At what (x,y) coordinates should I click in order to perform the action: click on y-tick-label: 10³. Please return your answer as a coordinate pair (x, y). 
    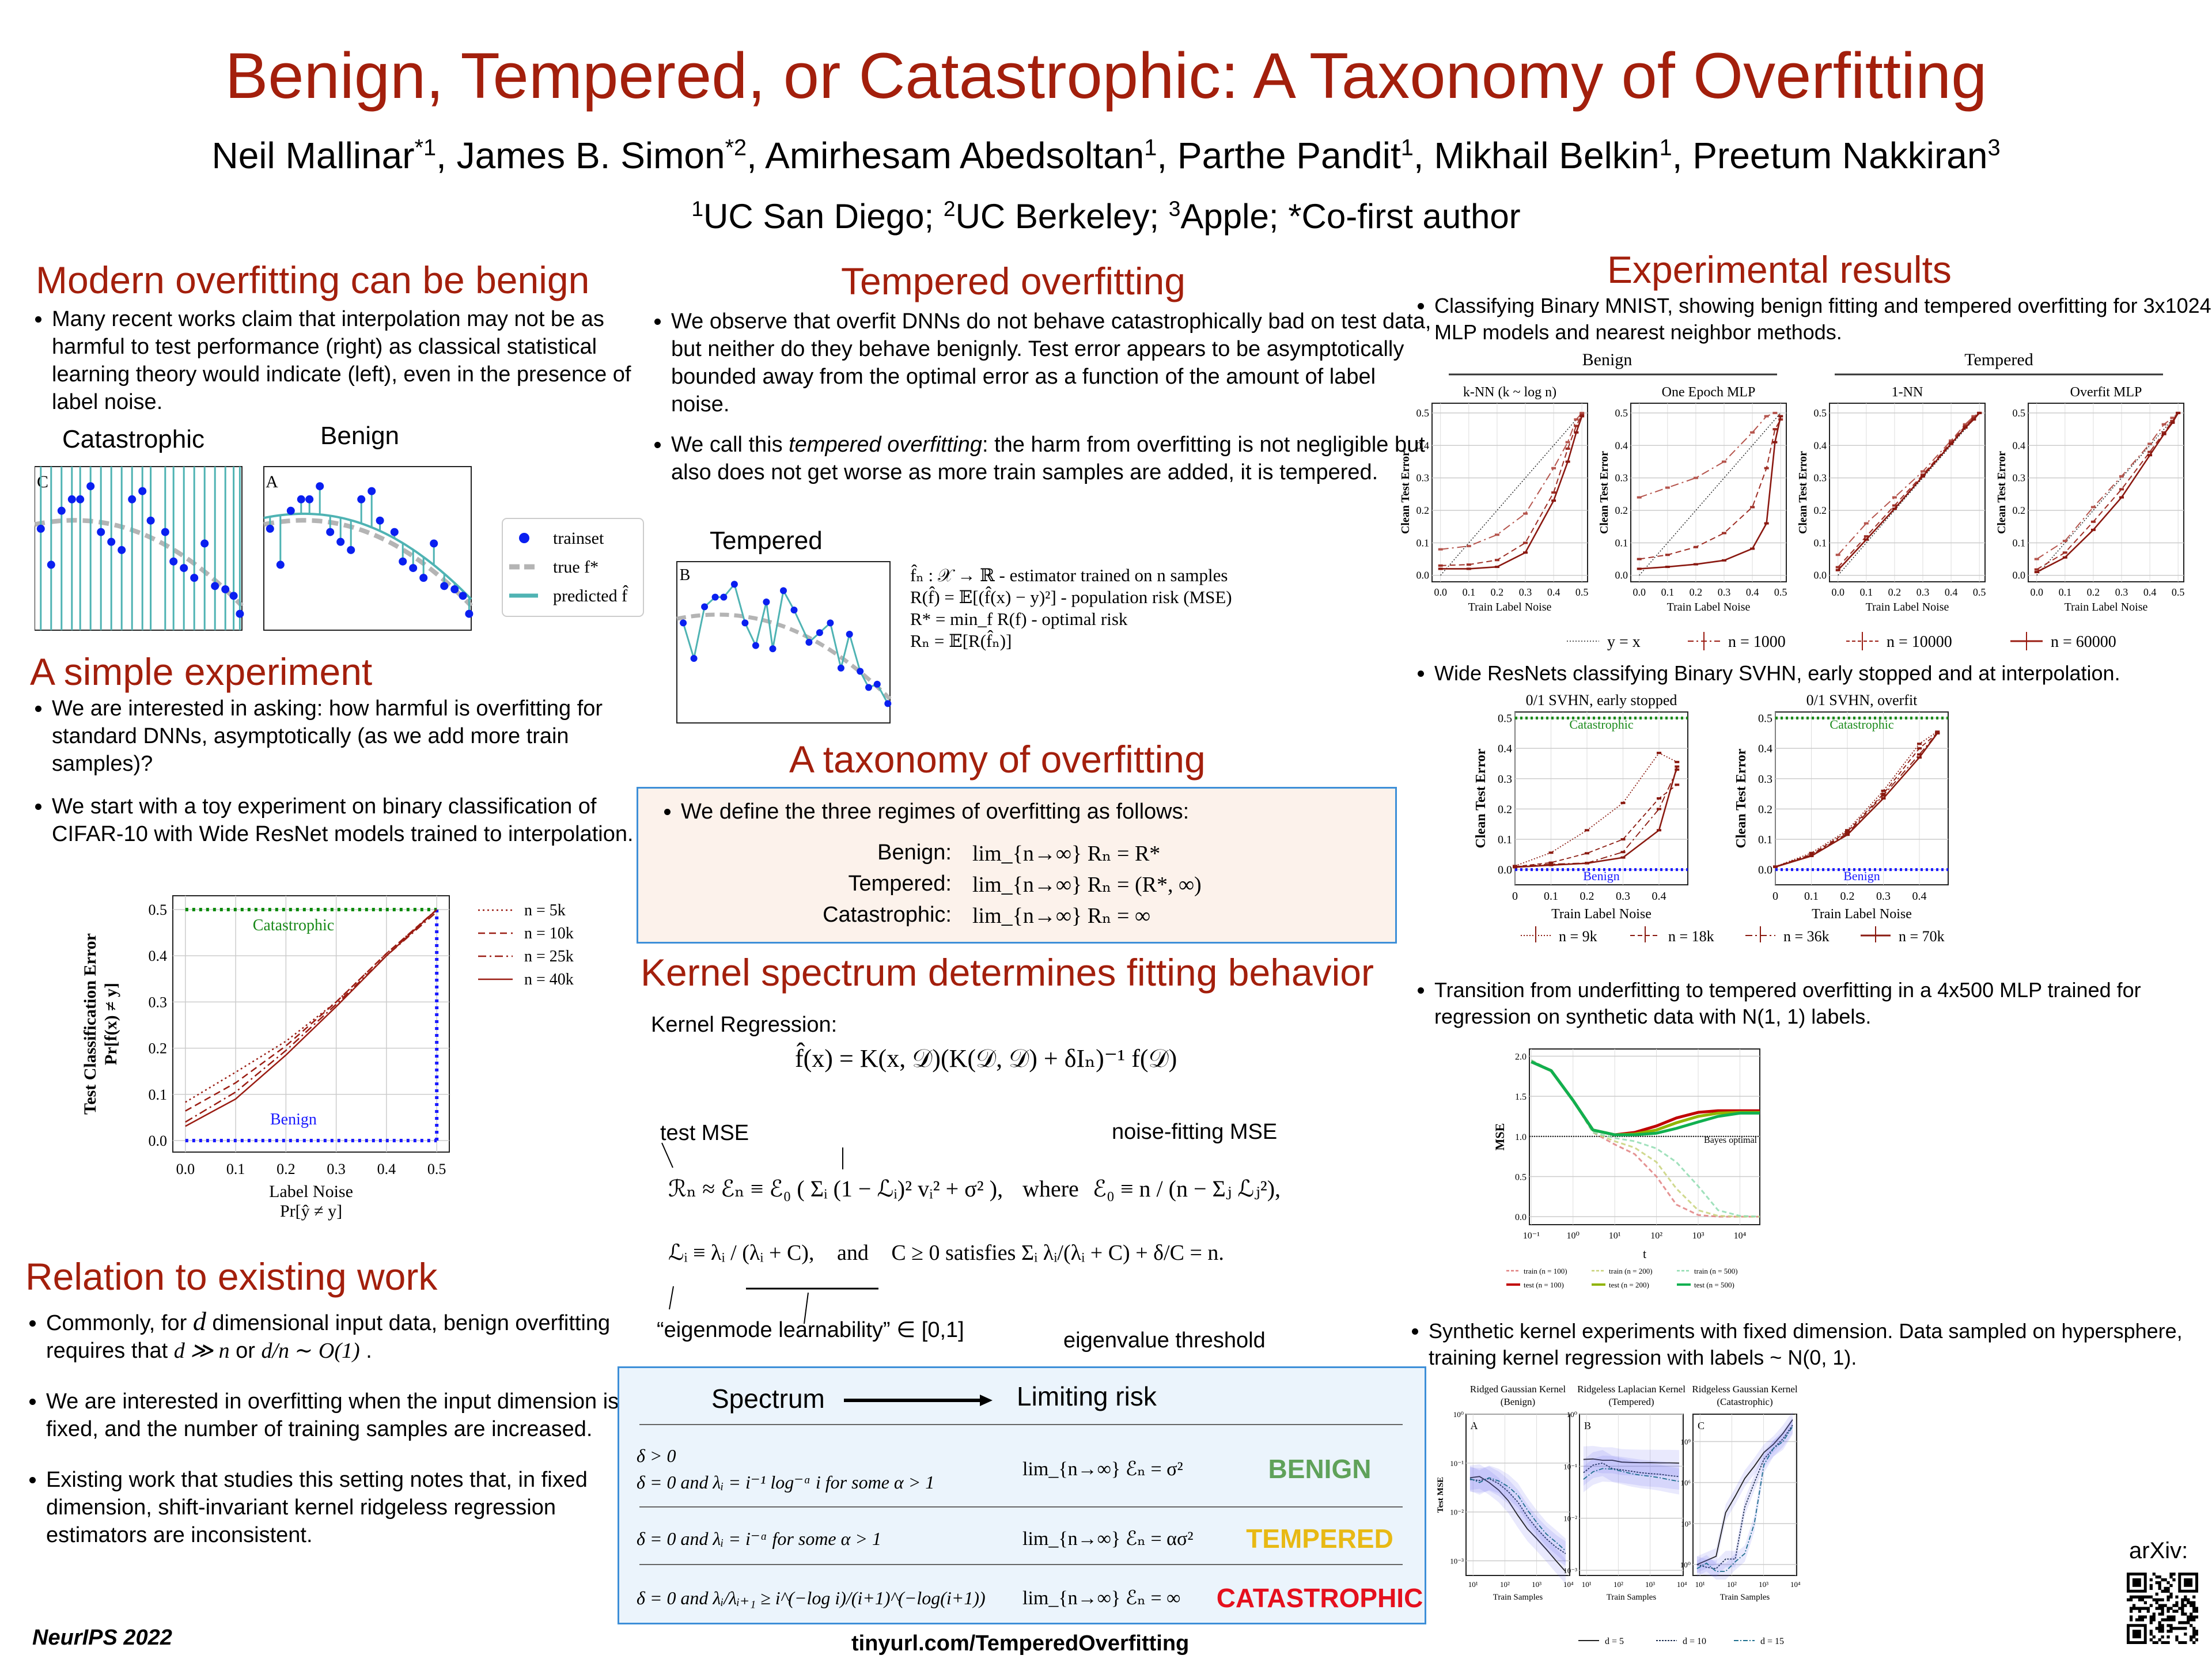
    Looking at the image, I should click on (1686, 1524).